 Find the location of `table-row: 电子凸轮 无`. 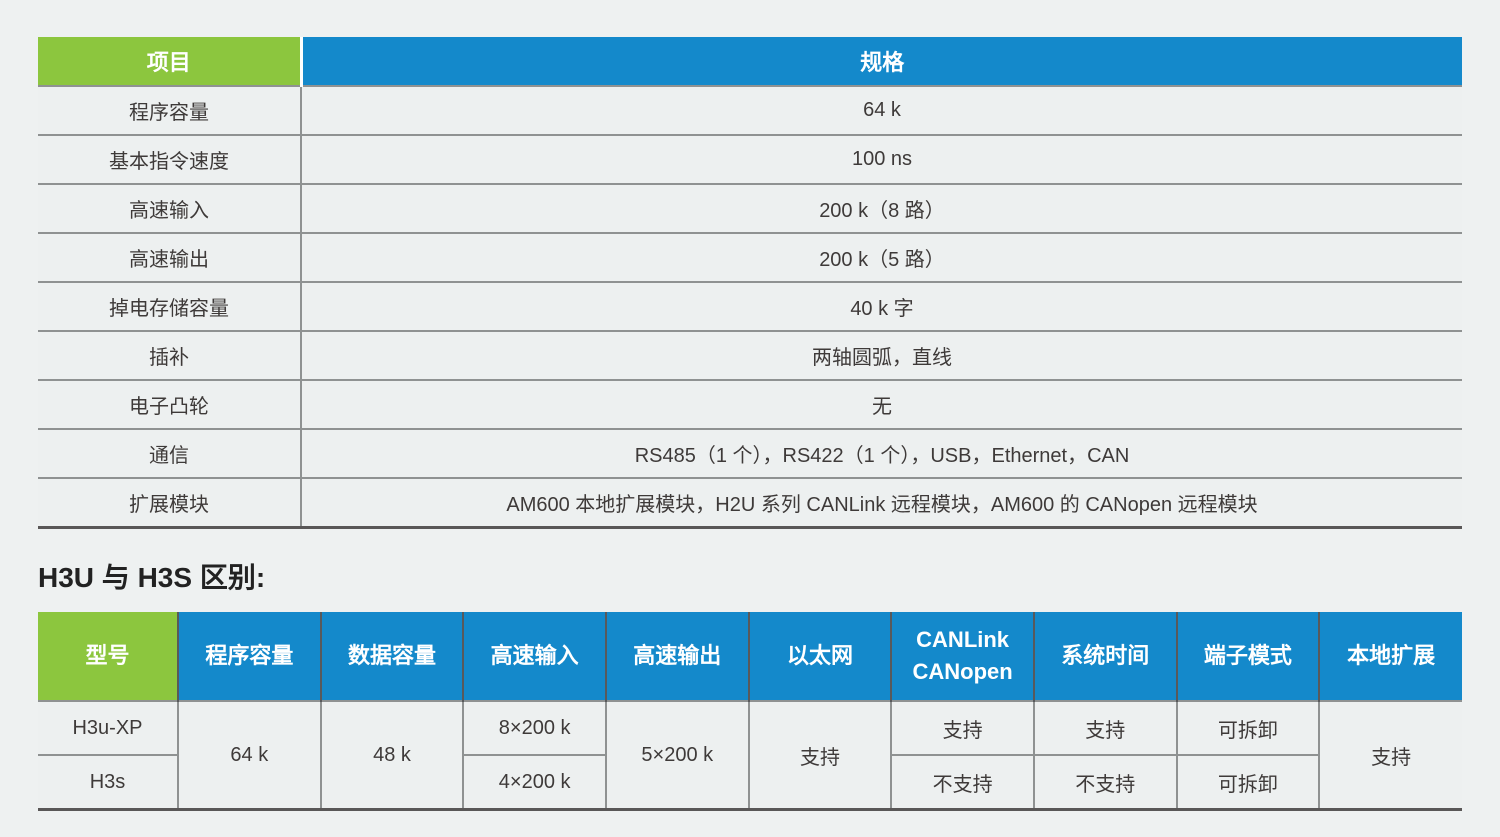

table-row: 电子凸轮 无 is located at coordinates (750, 404).